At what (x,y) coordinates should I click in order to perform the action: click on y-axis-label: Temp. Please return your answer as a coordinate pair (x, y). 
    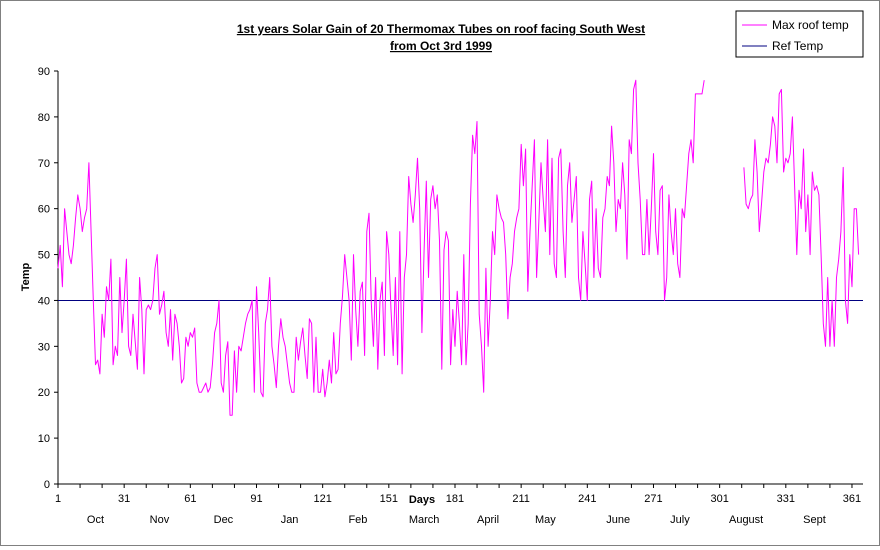
    Looking at the image, I should click on (26, 276).